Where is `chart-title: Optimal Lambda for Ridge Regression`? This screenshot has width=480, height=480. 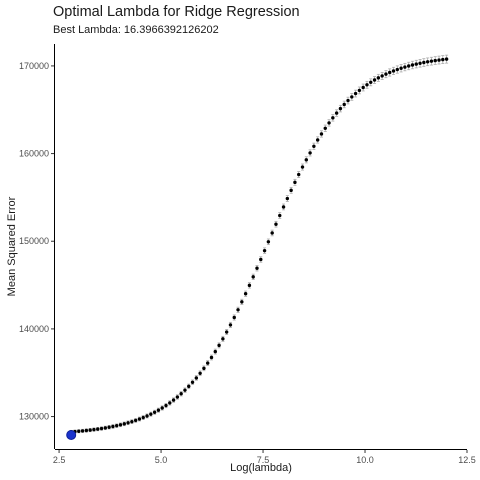 chart-title: Optimal Lambda for Ridge Regression is located at coordinates (176, 12).